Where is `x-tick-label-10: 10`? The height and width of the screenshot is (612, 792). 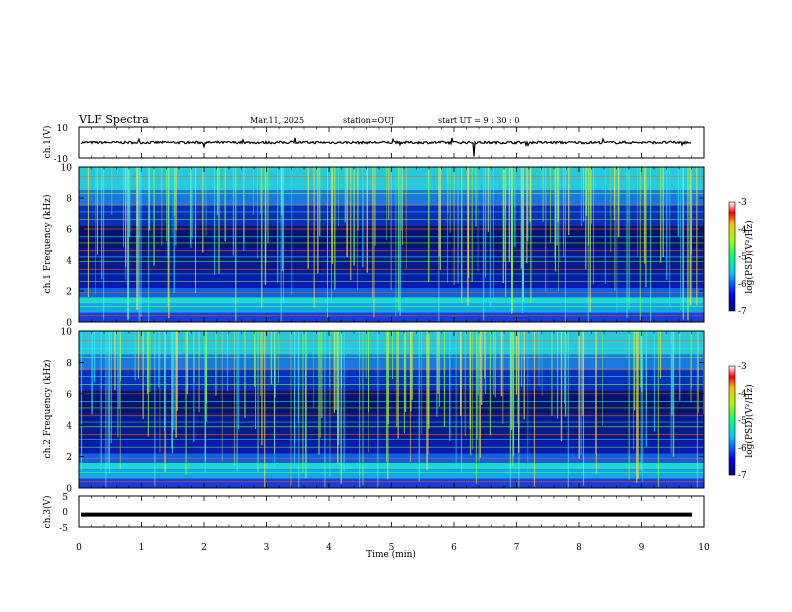
x-tick-label-10: 10 is located at coordinates (704, 548).